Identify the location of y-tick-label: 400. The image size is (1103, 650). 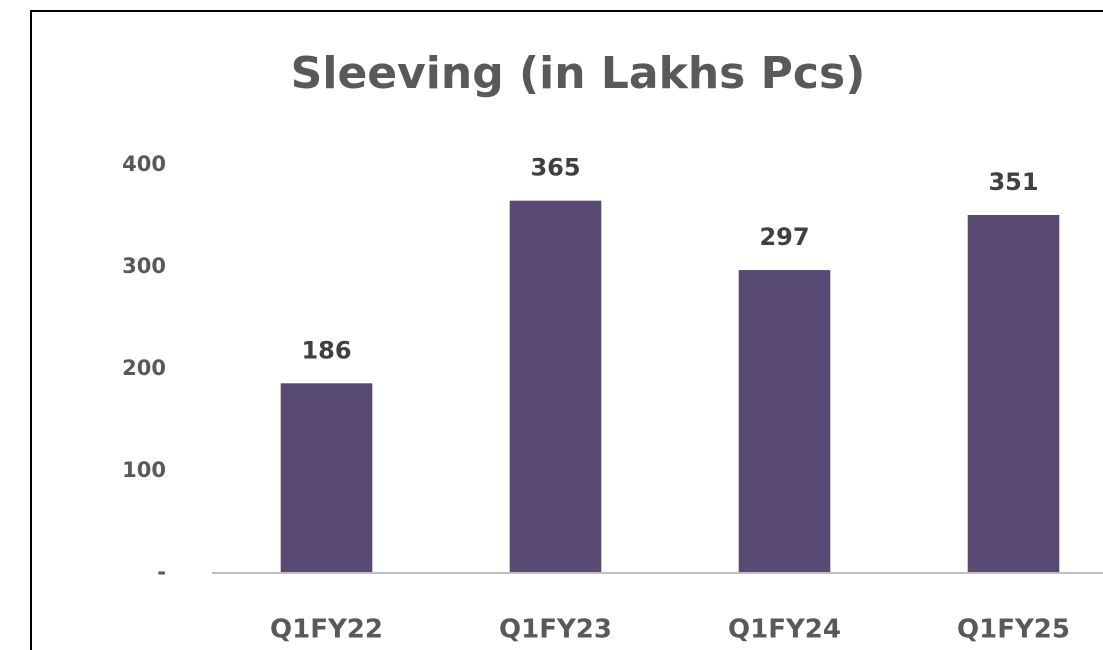
(144, 164).